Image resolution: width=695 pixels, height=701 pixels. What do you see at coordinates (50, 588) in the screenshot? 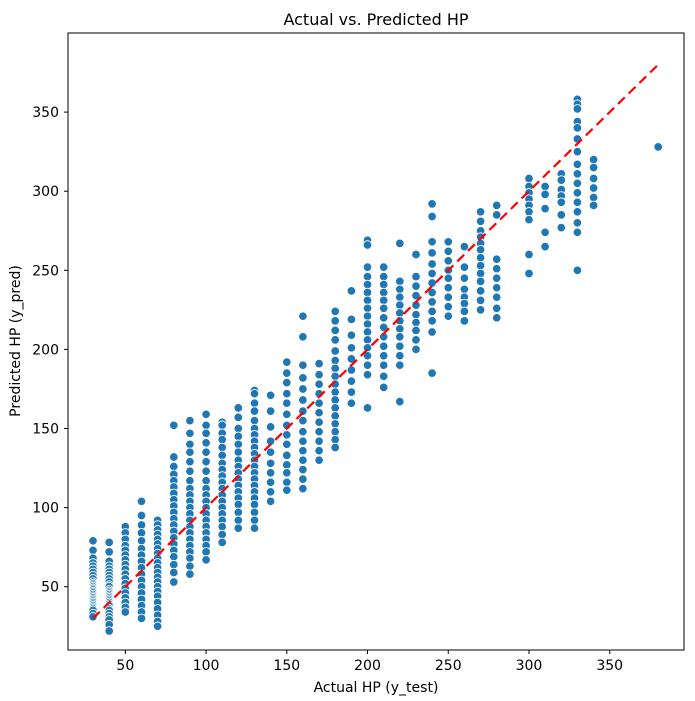
I see `y-tick-label: 50` at bounding box center [50, 588].